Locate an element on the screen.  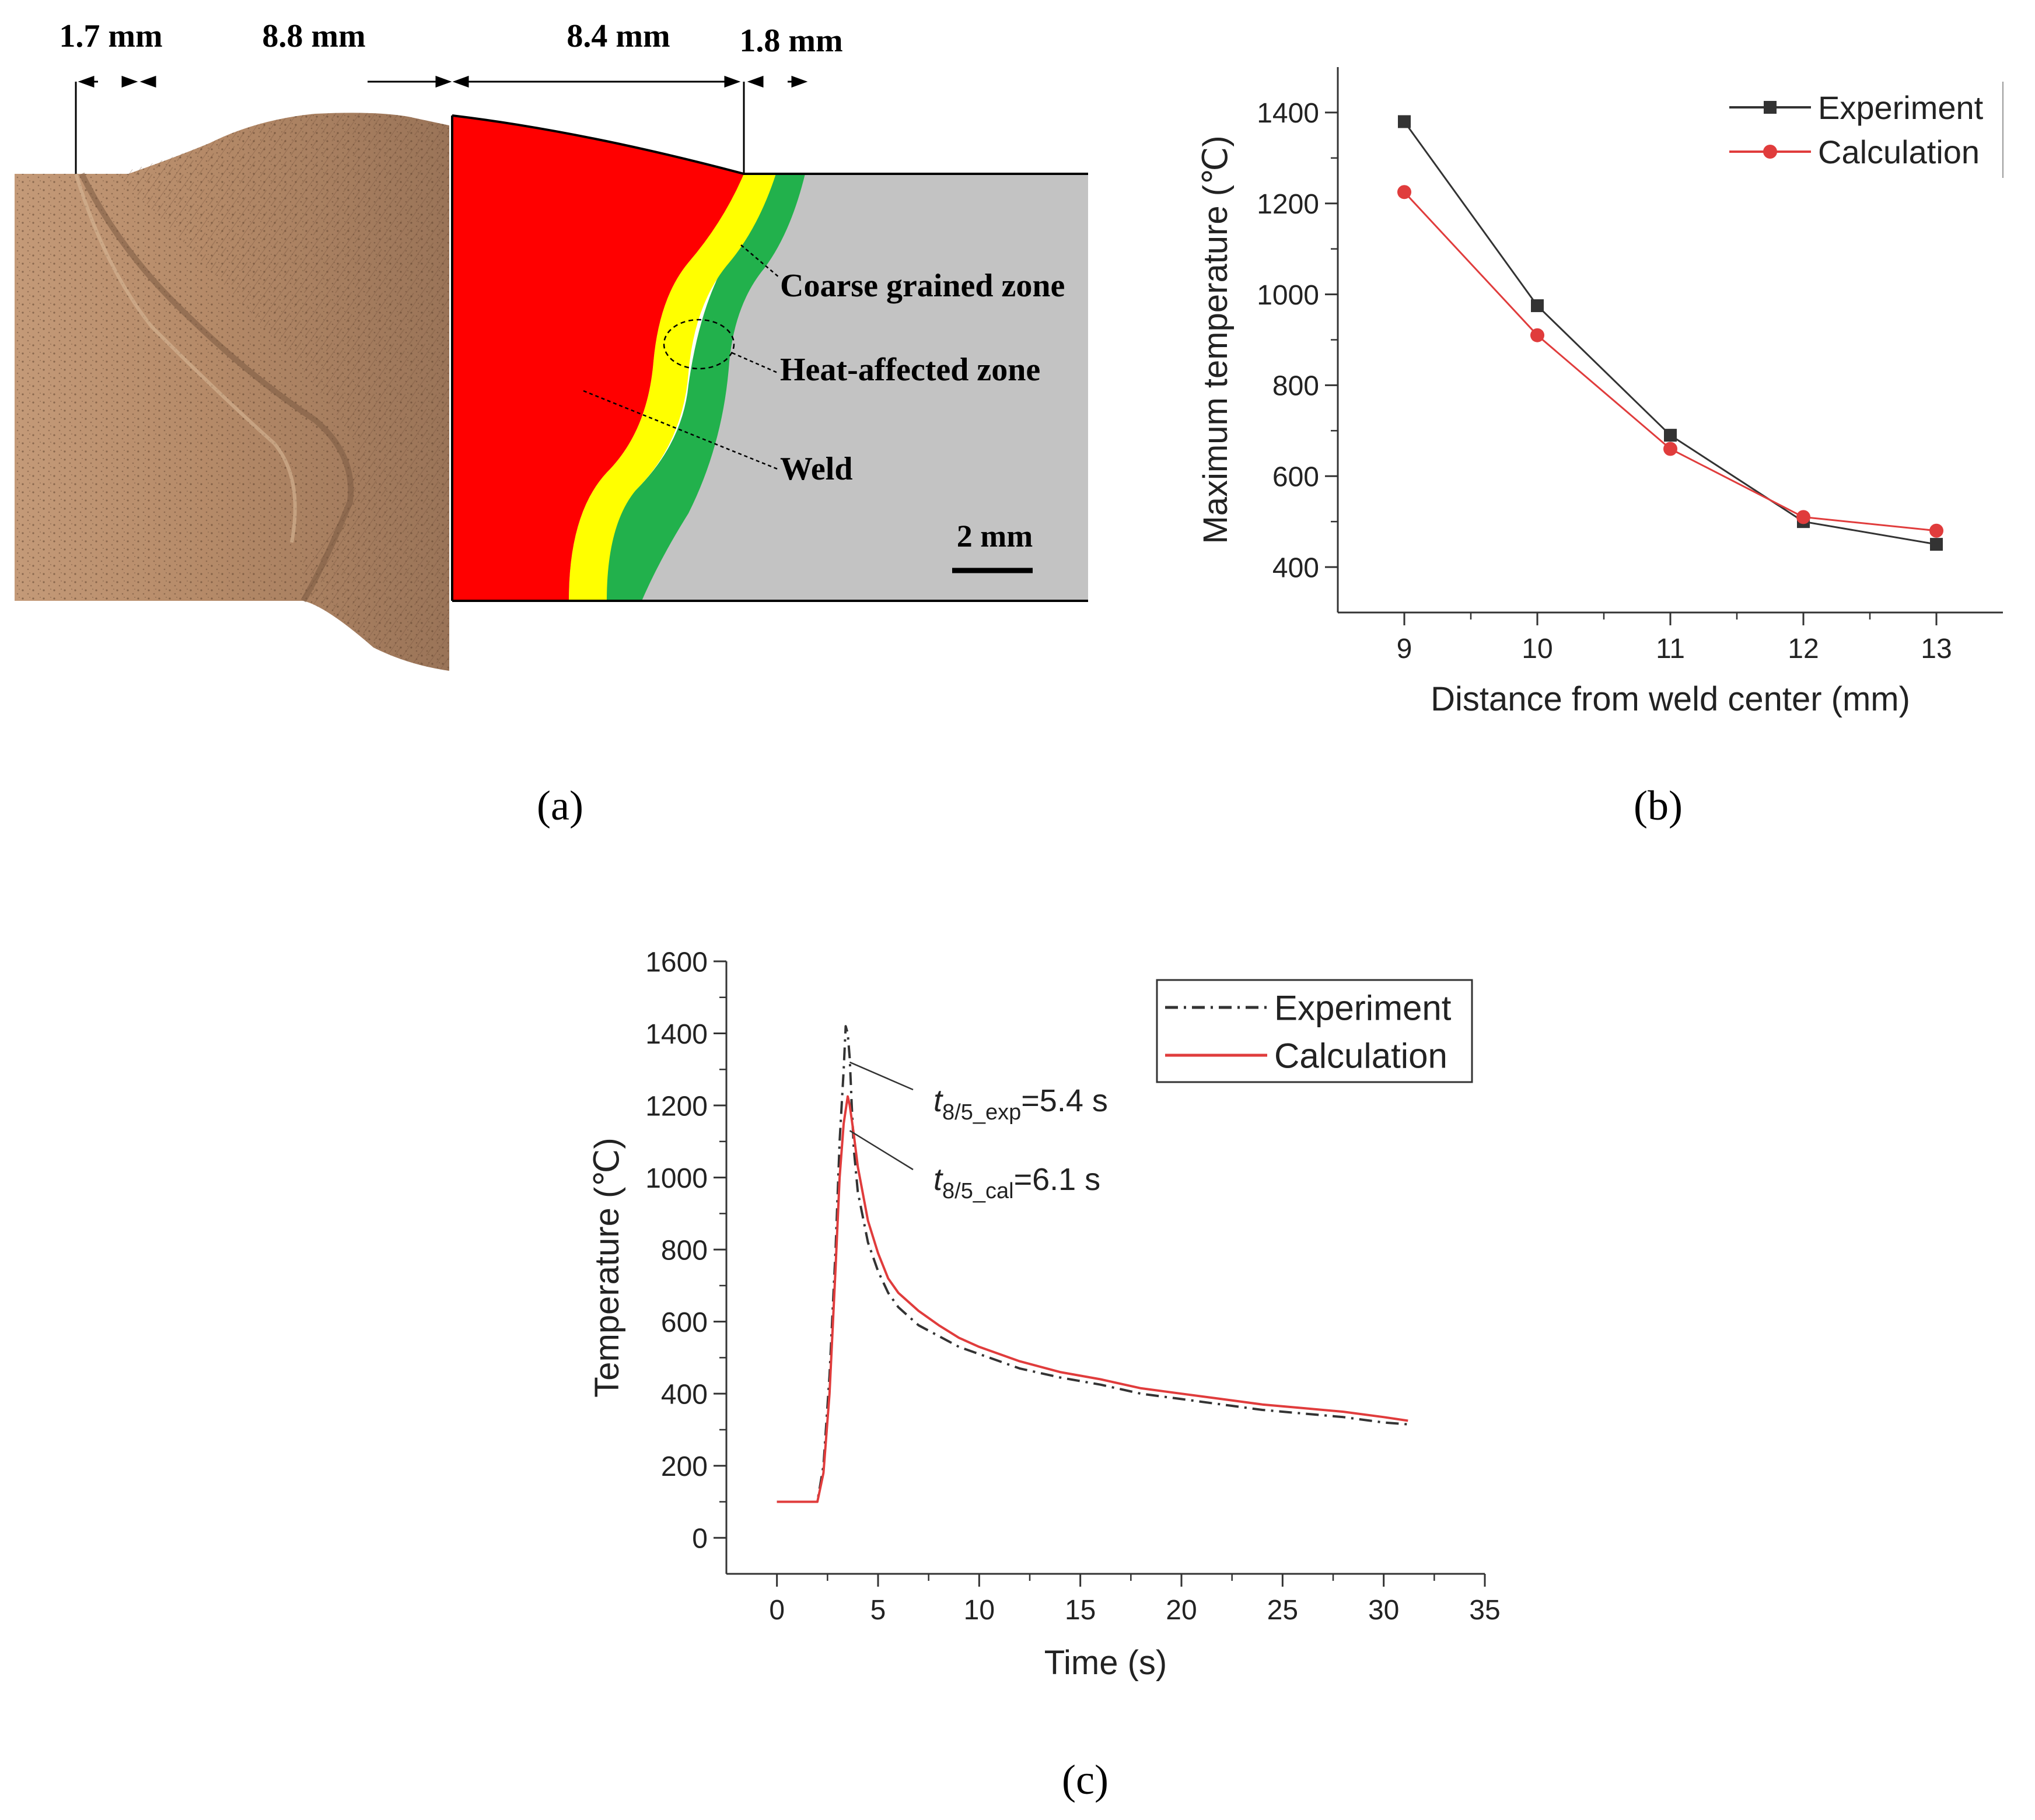
haz-circle is located at coordinates (699, 344).